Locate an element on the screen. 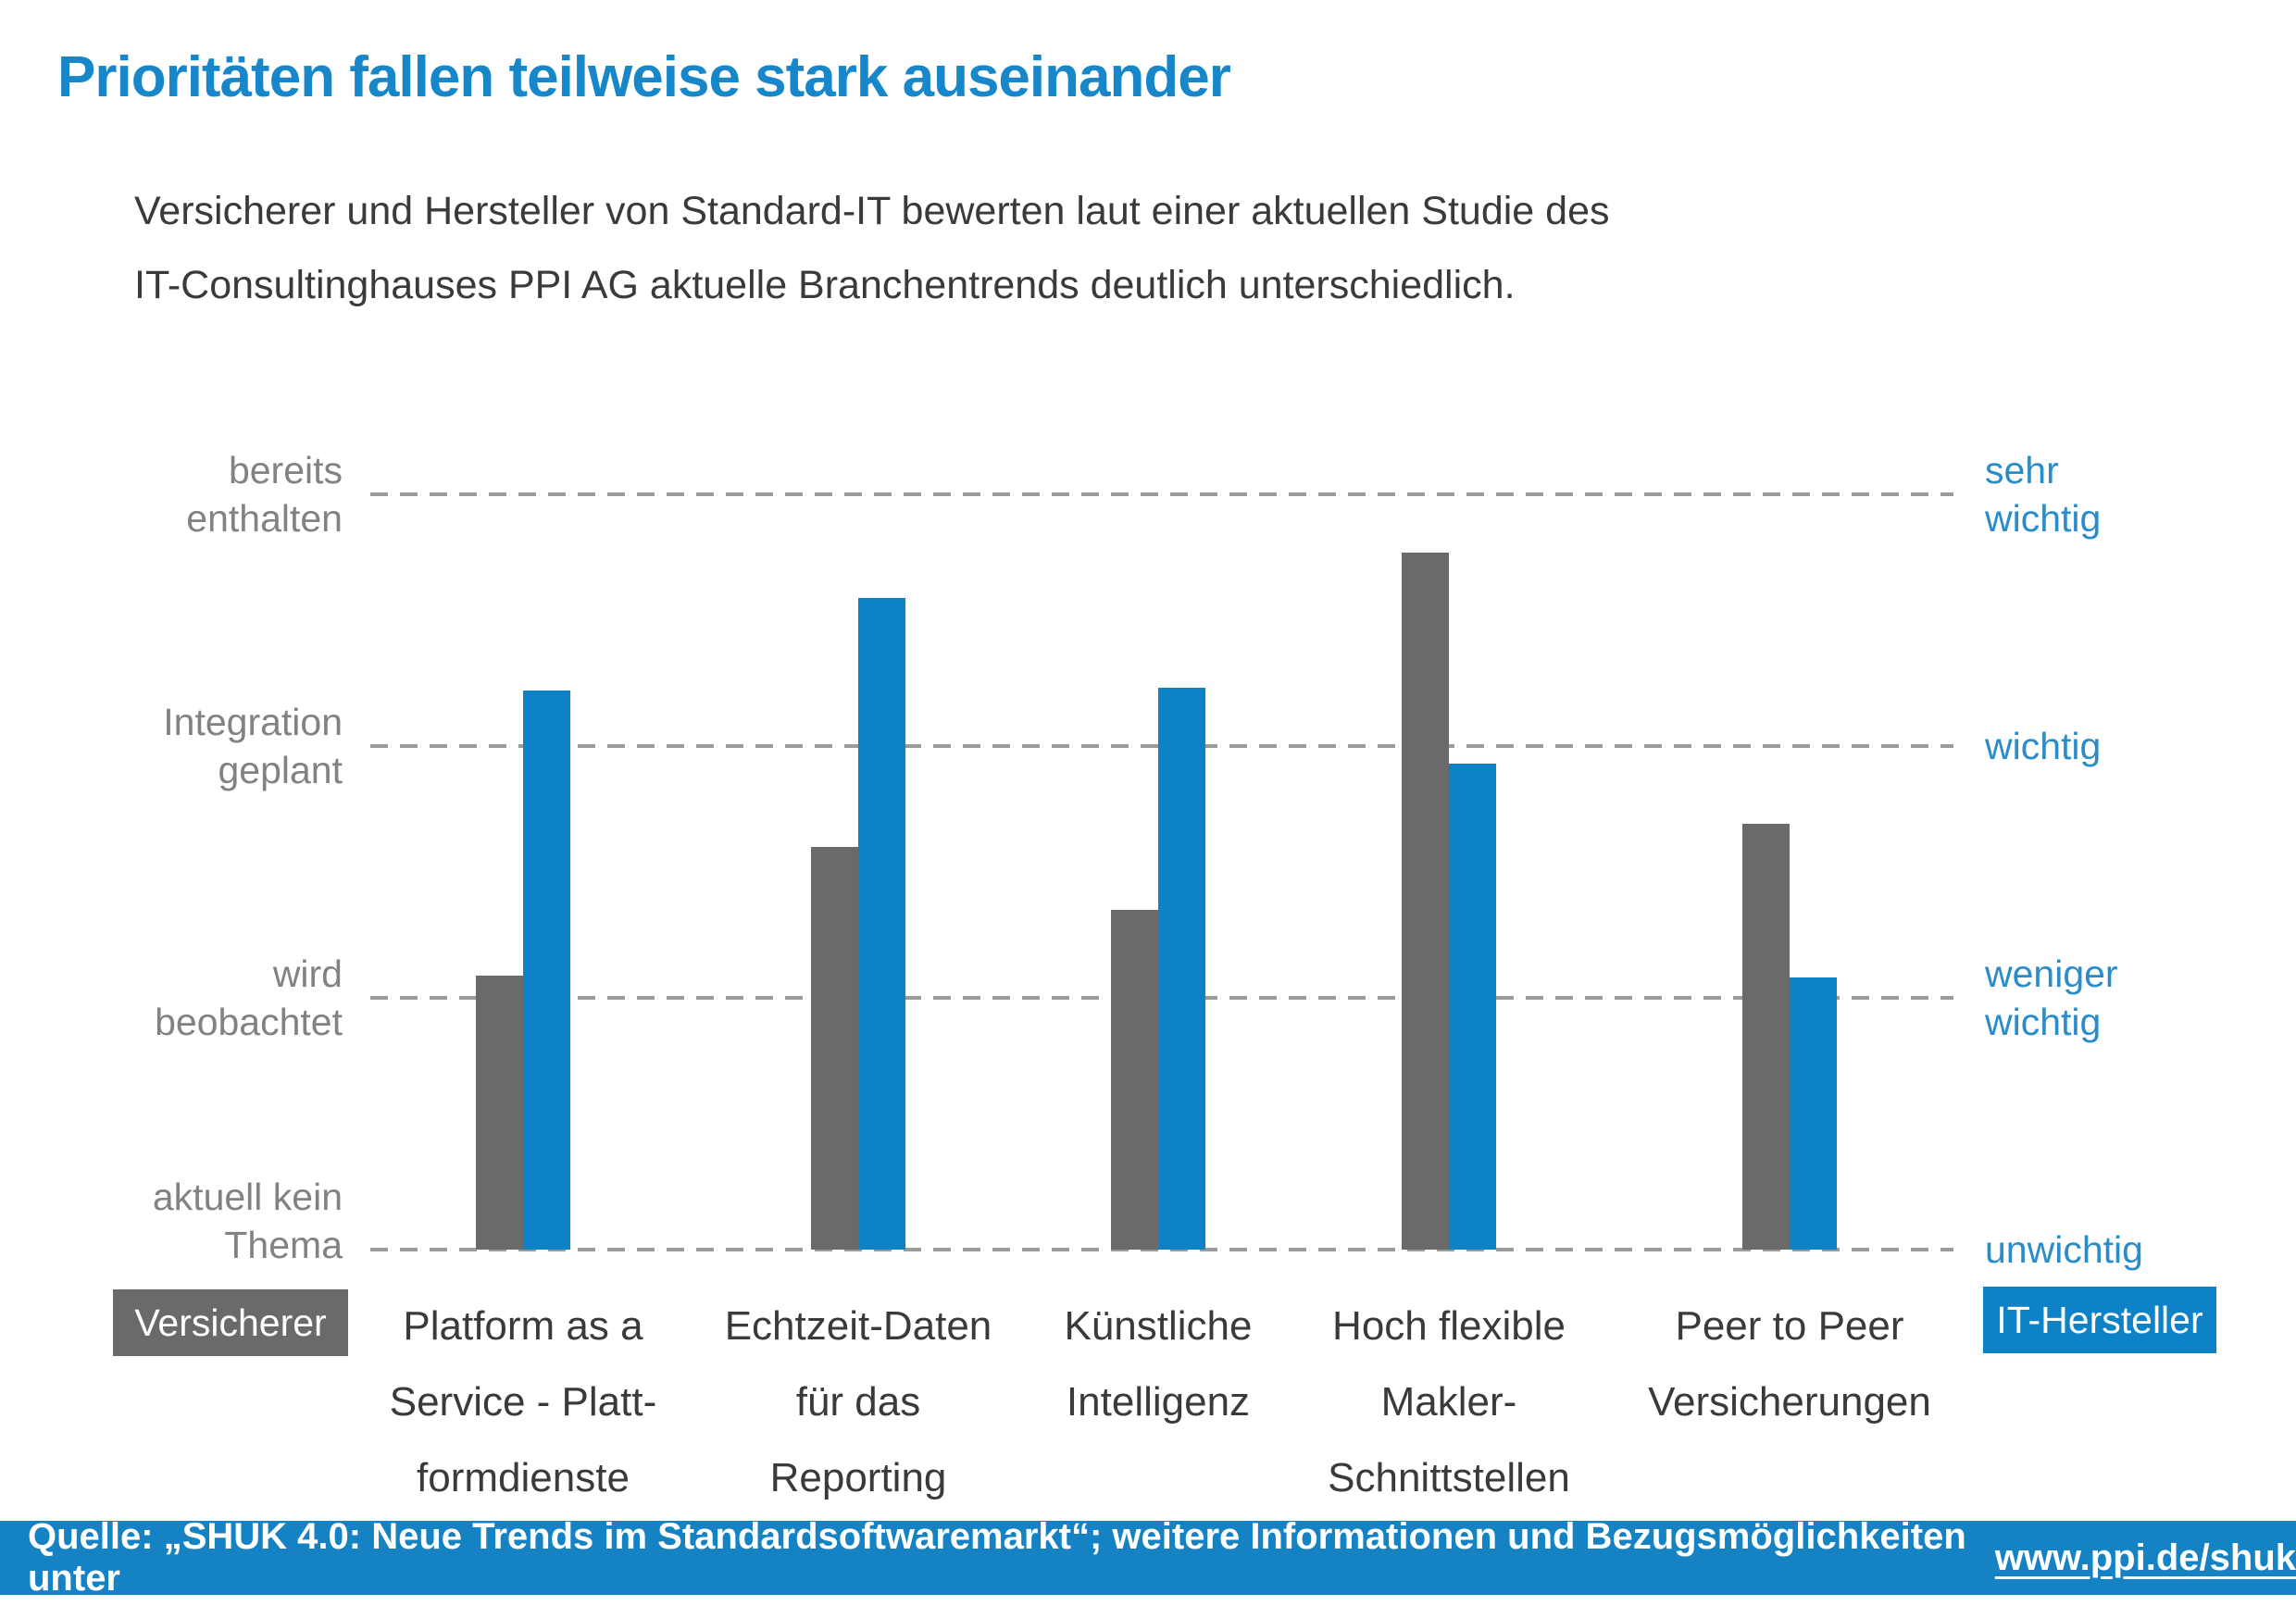 The image size is (2296, 1618). axis-label-left-0: bereits enthalten is located at coordinates (264, 494).